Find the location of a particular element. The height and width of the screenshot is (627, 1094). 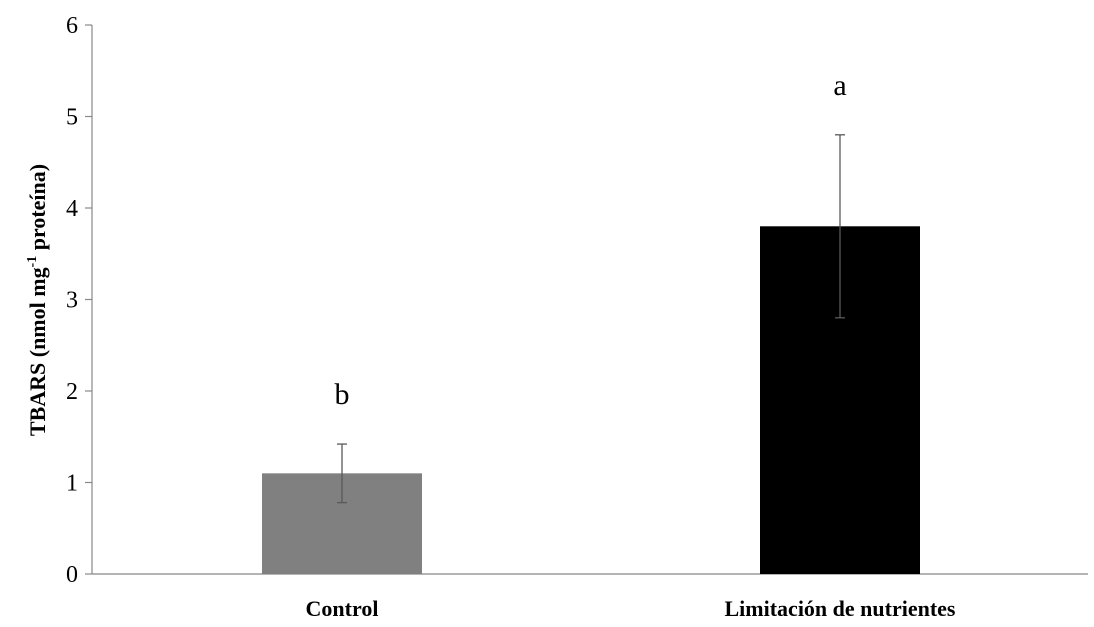

y-axis-title-superscript: -1 is located at coordinates (32, 262).